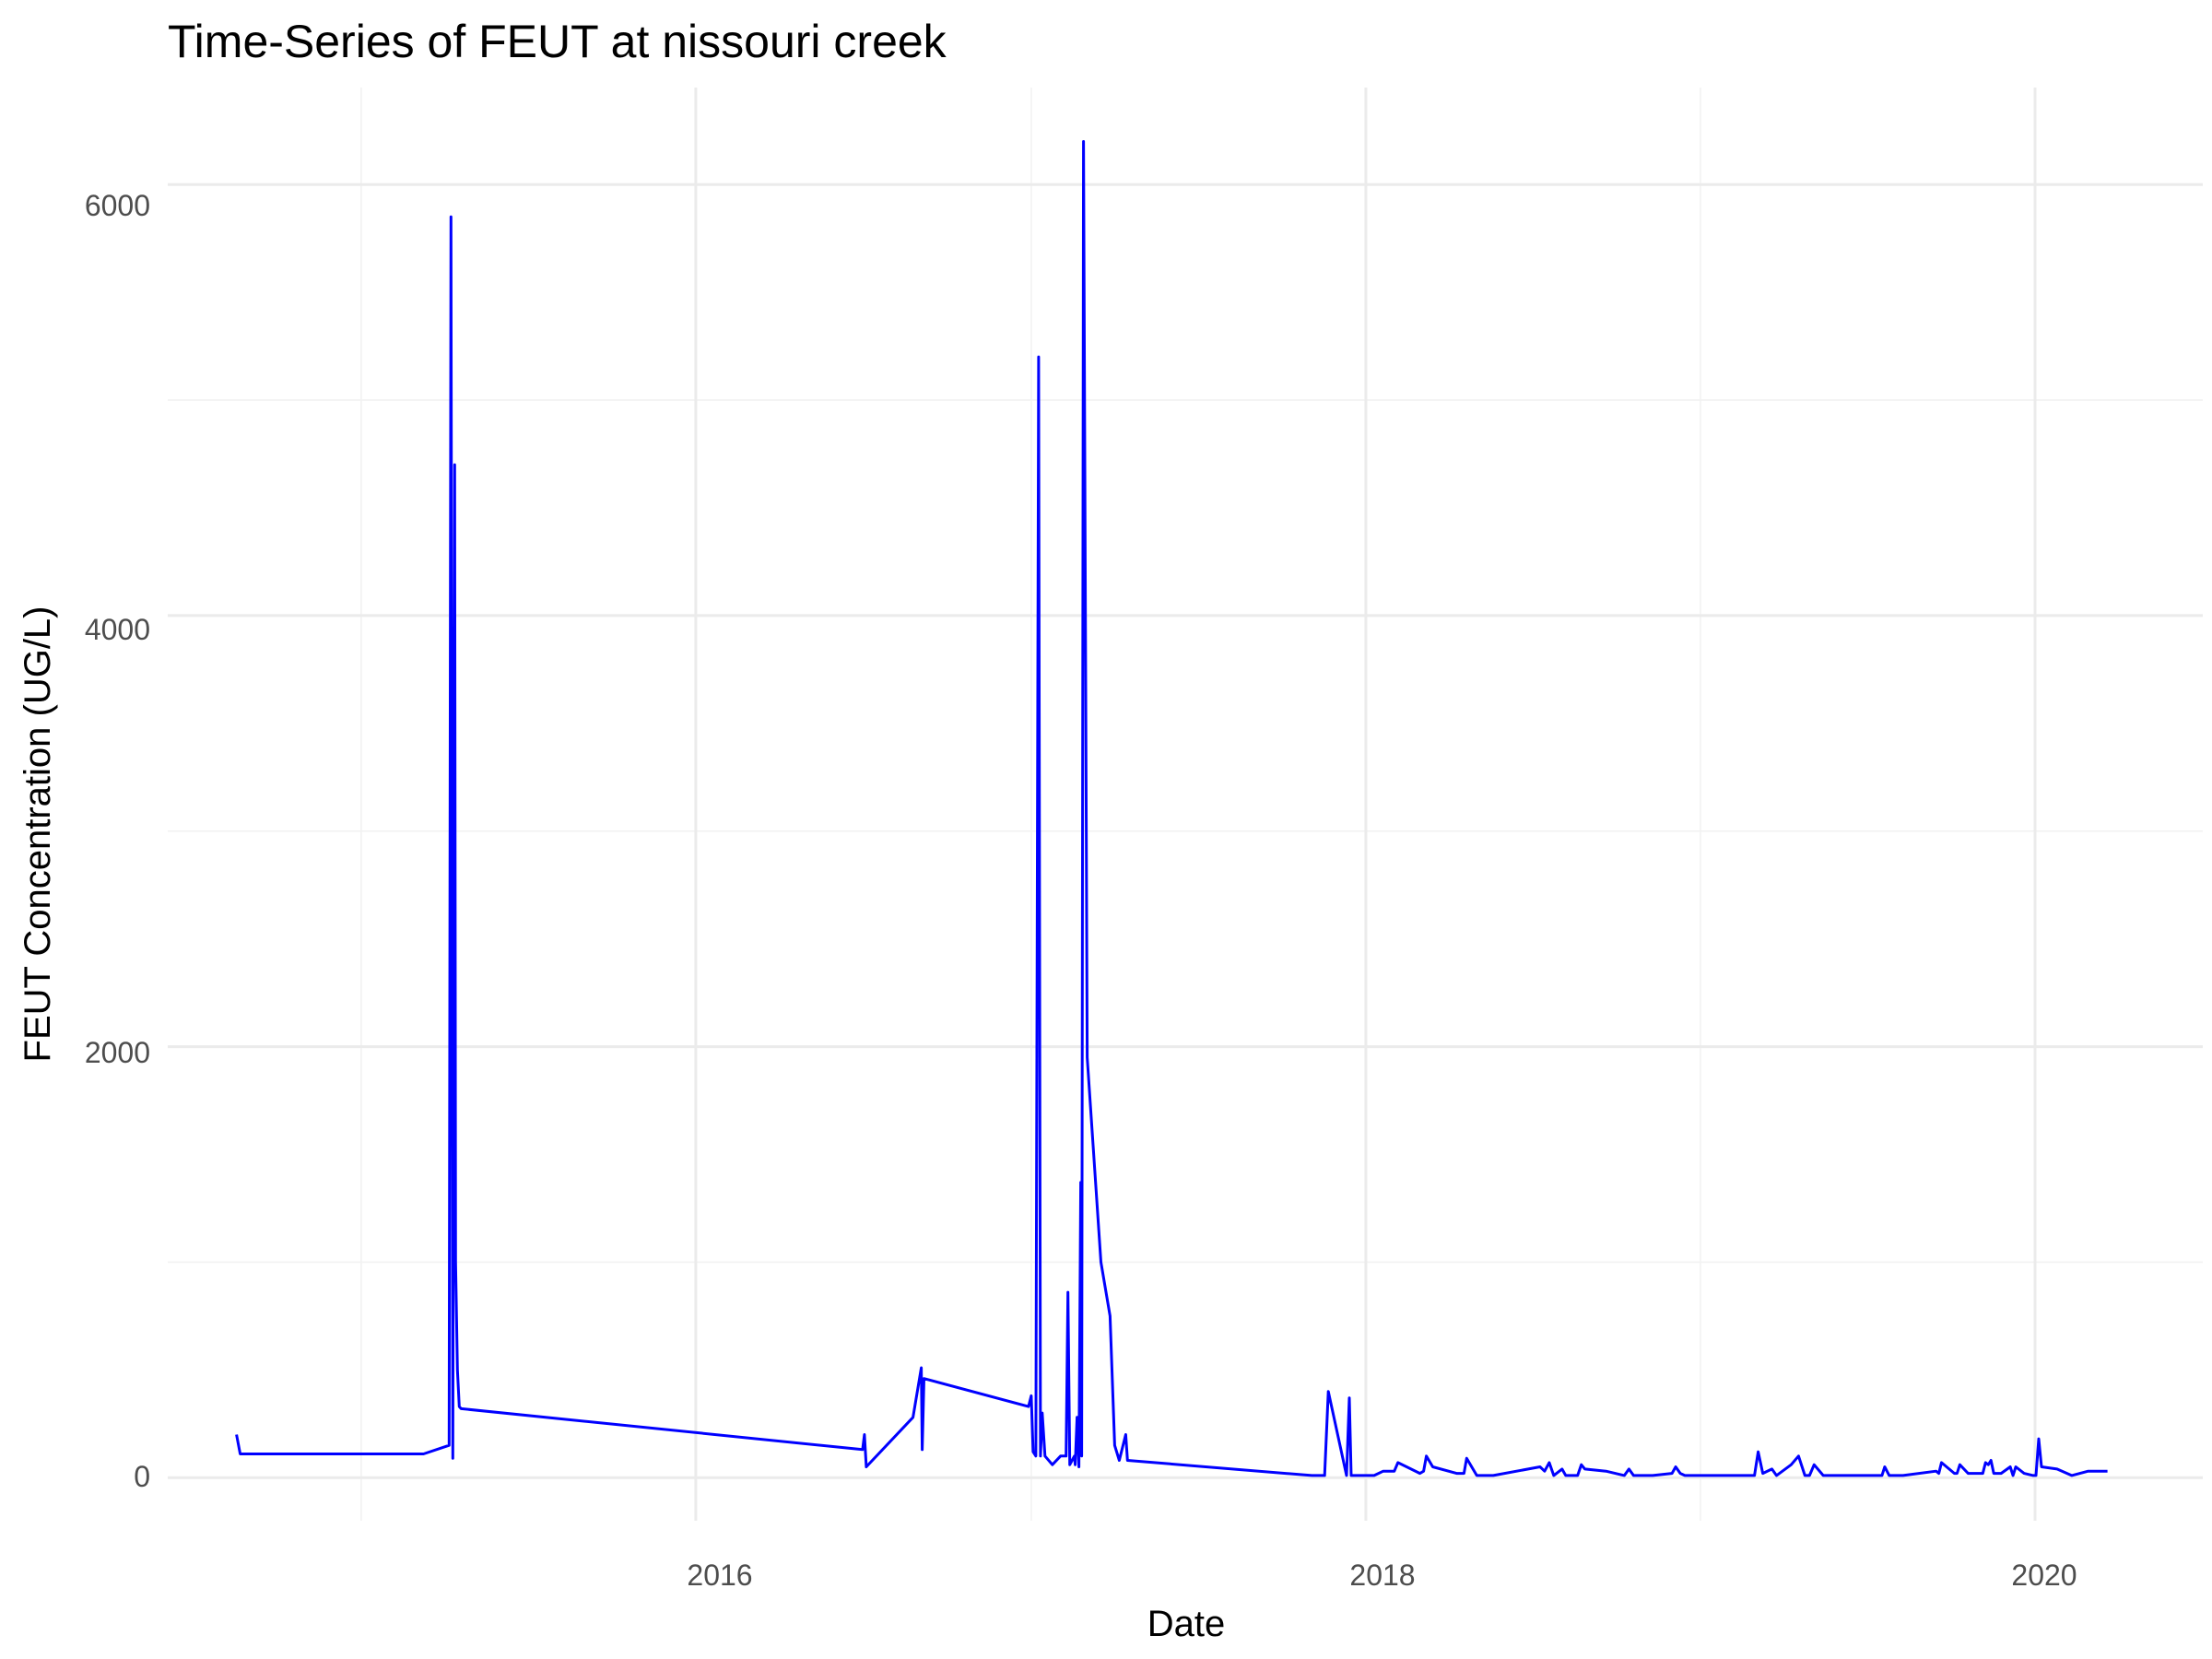 The width and height of the screenshot is (2212, 1659). What do you see at coordinates (719, 1575) in the screenshot?
I see `x-tick-label-2016: 2016` at bounding box center [719, 1575].